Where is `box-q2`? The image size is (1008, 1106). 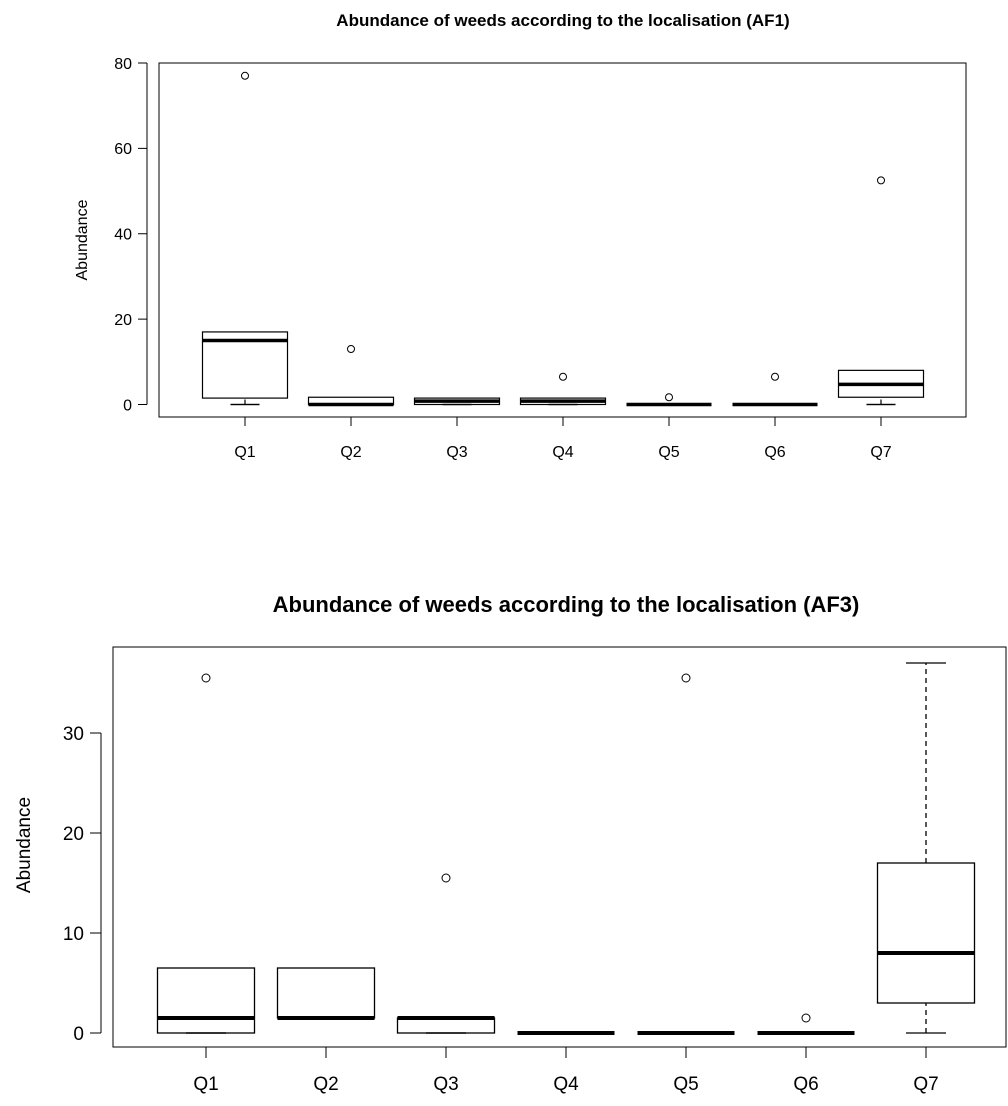 box-q2 is located at coordinates (326, 993).